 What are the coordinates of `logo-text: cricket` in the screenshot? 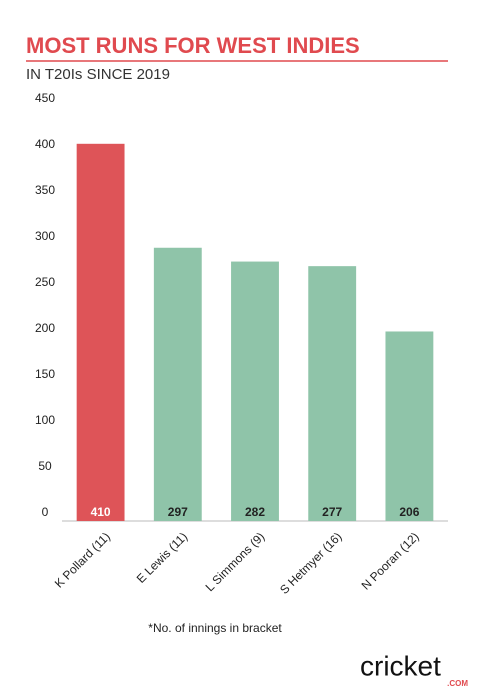 It's located at (400, 665).